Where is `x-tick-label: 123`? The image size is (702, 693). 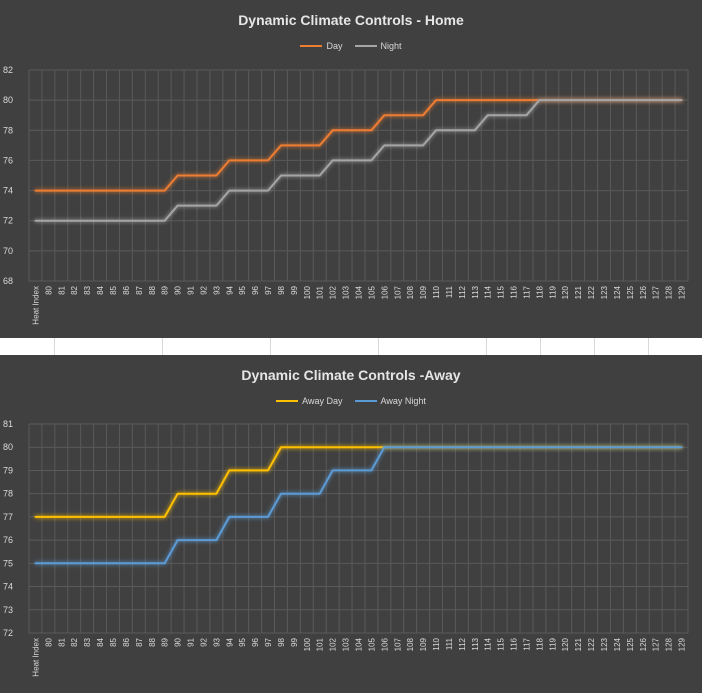
x-tick-label: 123 is located at coordinates (604, 644).